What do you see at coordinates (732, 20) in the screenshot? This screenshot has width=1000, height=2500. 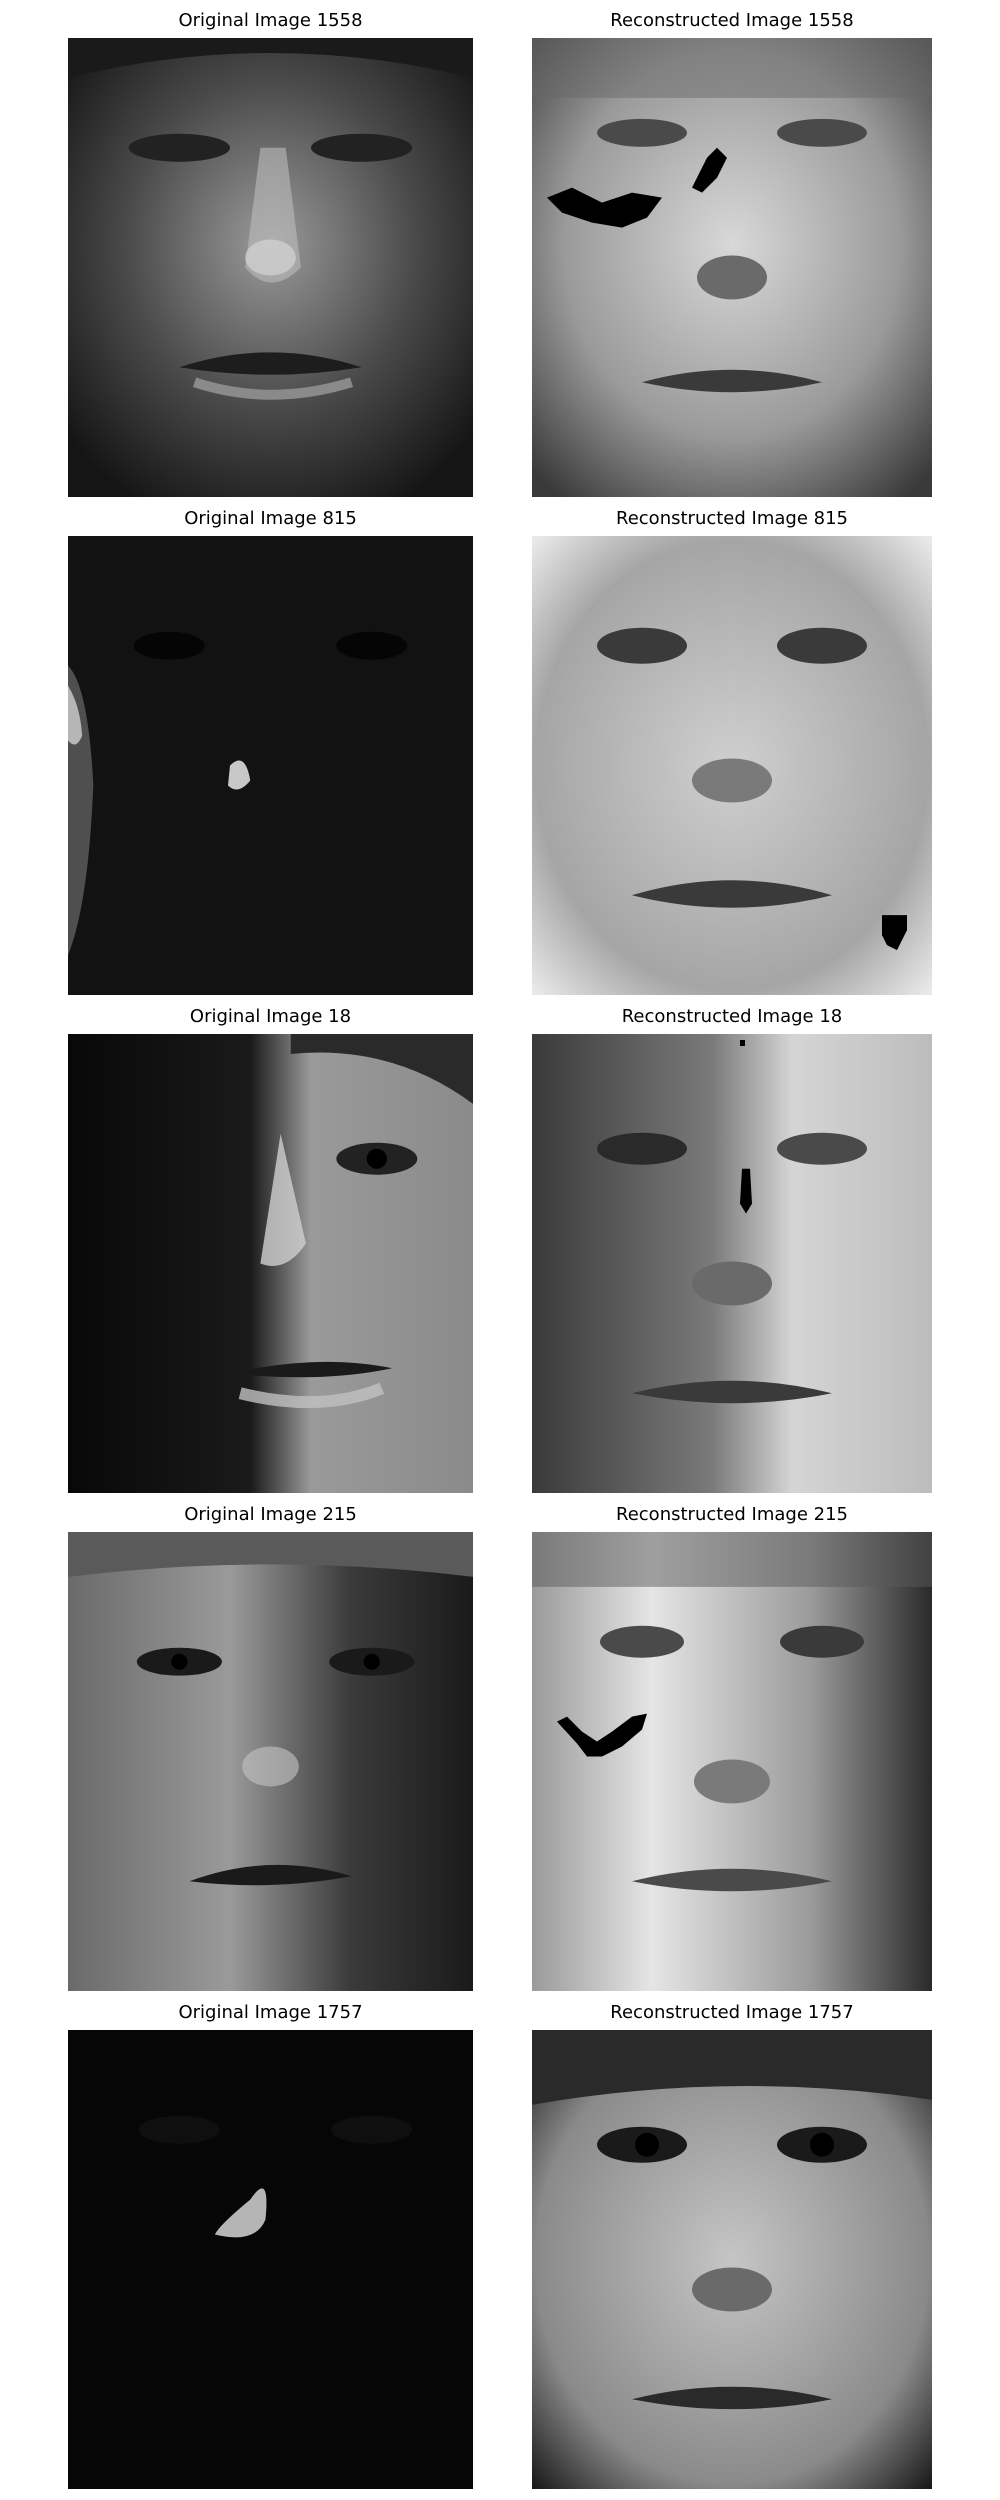 I see `panel-title: Reconstructed Image 1558` at bounding box center [732, 20].